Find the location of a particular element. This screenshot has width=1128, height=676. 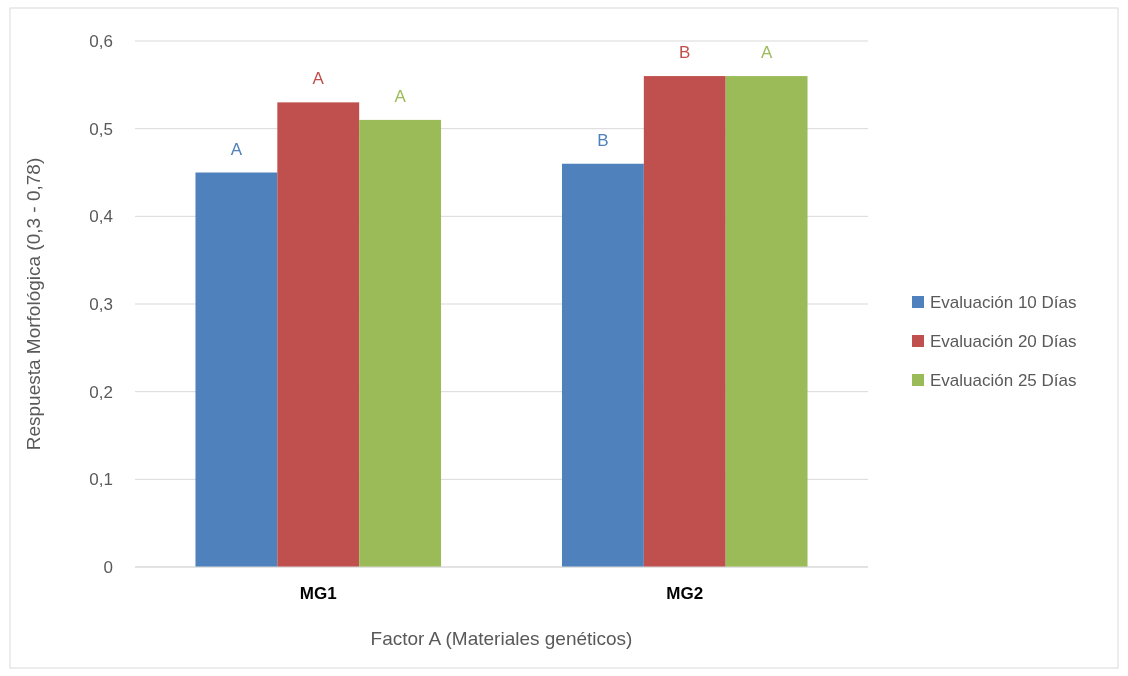

y-tick-label: 0,6 is located at coordinates (101, 41).